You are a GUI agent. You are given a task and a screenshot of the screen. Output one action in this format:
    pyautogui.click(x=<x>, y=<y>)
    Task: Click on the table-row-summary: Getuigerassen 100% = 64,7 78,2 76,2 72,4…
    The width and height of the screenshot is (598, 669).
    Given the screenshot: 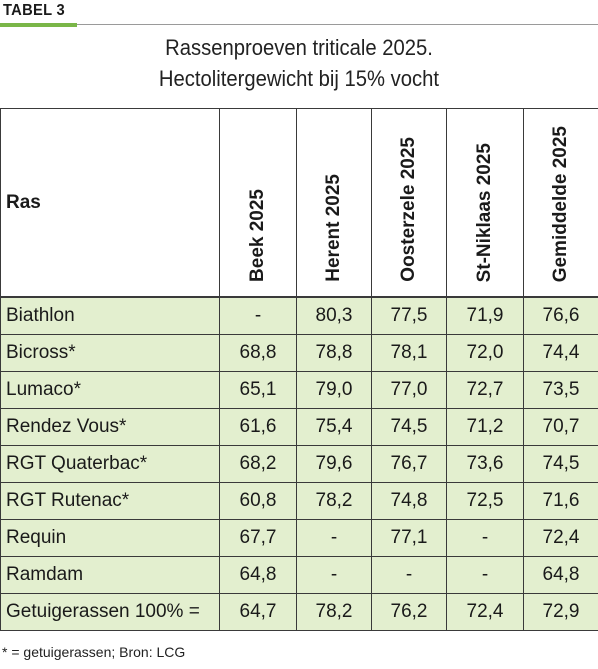 What is the action you would take?
    pyautogui.click(x=299, y=612)
    